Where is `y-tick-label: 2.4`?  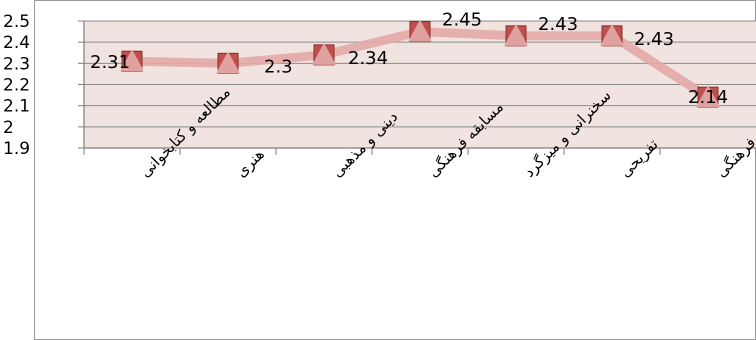
y-tick-label: 2.4 is located at coordinates (16, 43).